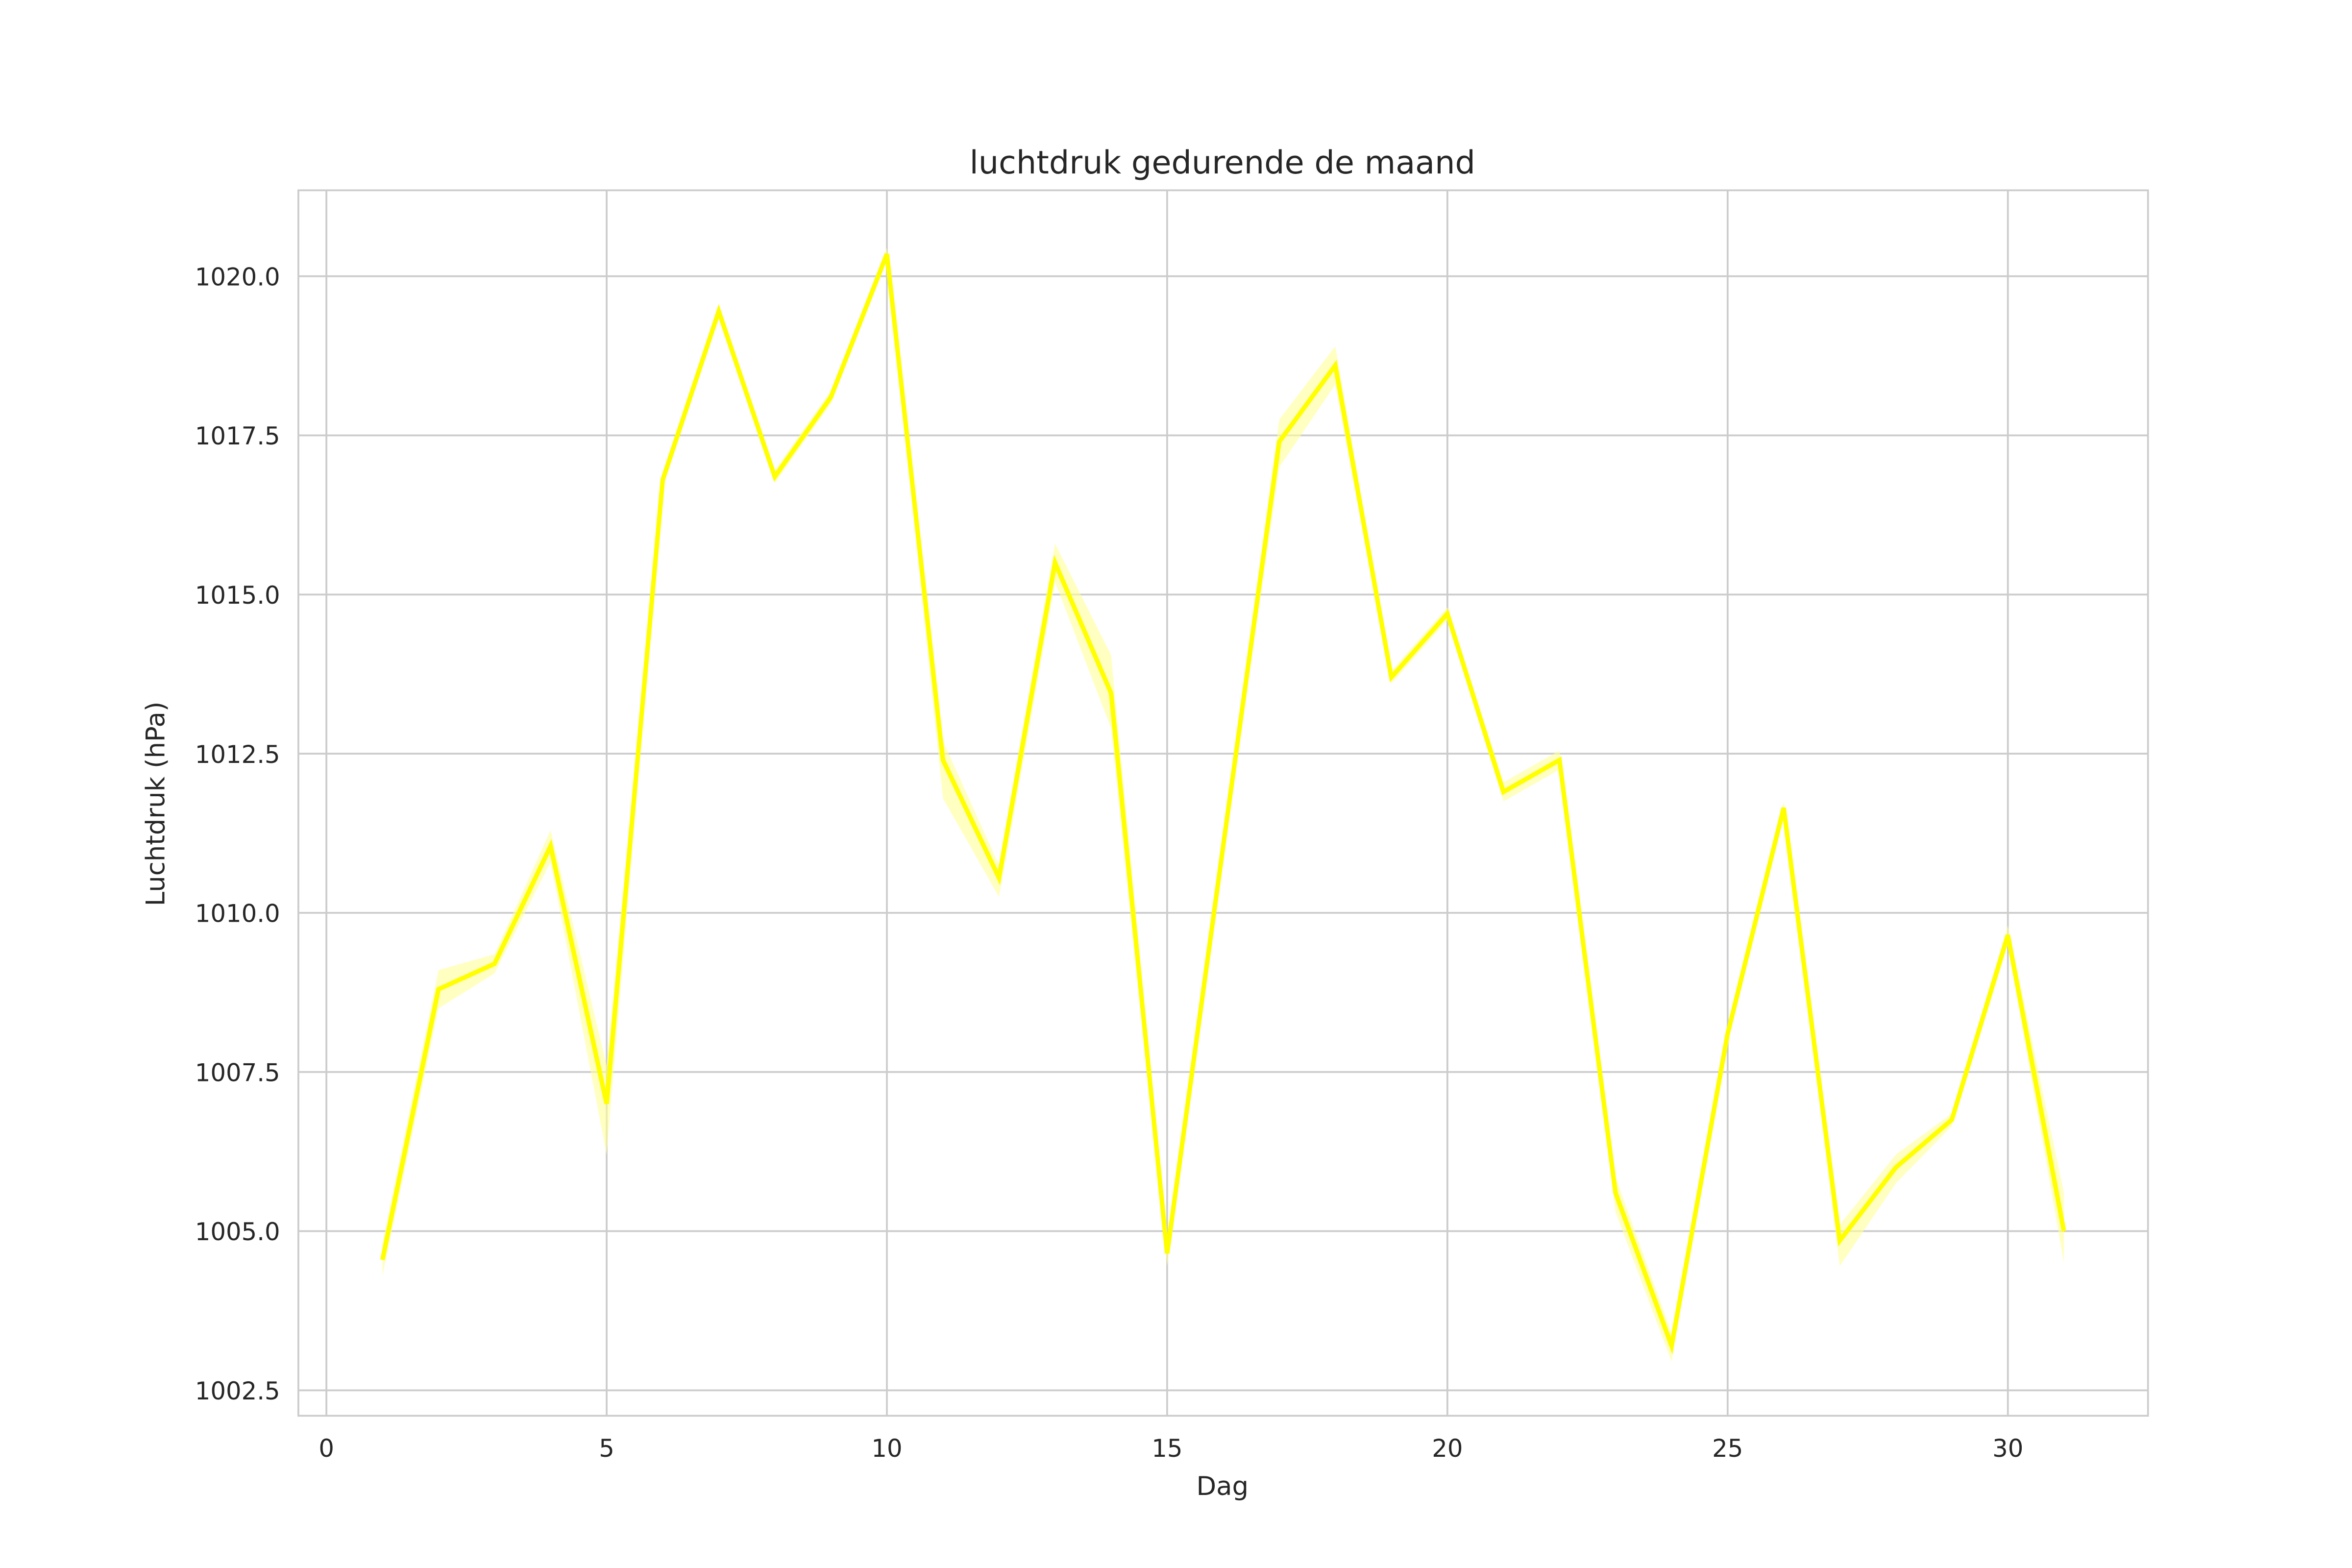  I want to click on x-tick-label: 0, so click(326, 1448).